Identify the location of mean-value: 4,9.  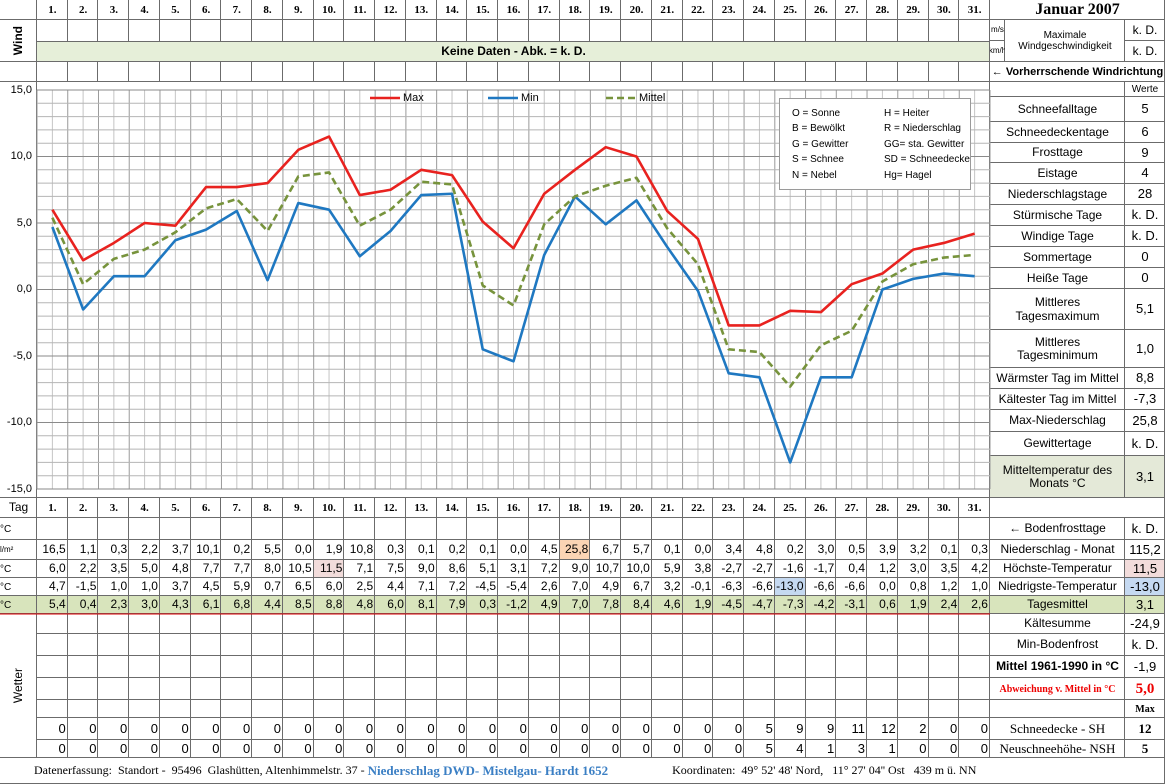
(544, 605).